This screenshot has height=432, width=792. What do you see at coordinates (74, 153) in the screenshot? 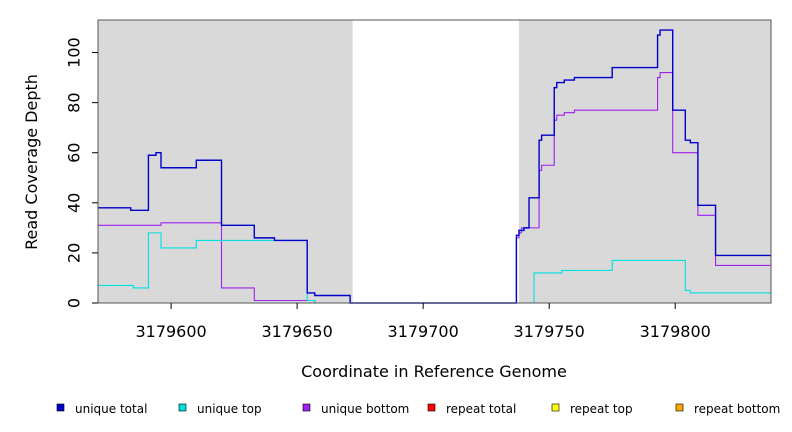
I see `y-tick-label: 60` at bounding box center [74, 153].